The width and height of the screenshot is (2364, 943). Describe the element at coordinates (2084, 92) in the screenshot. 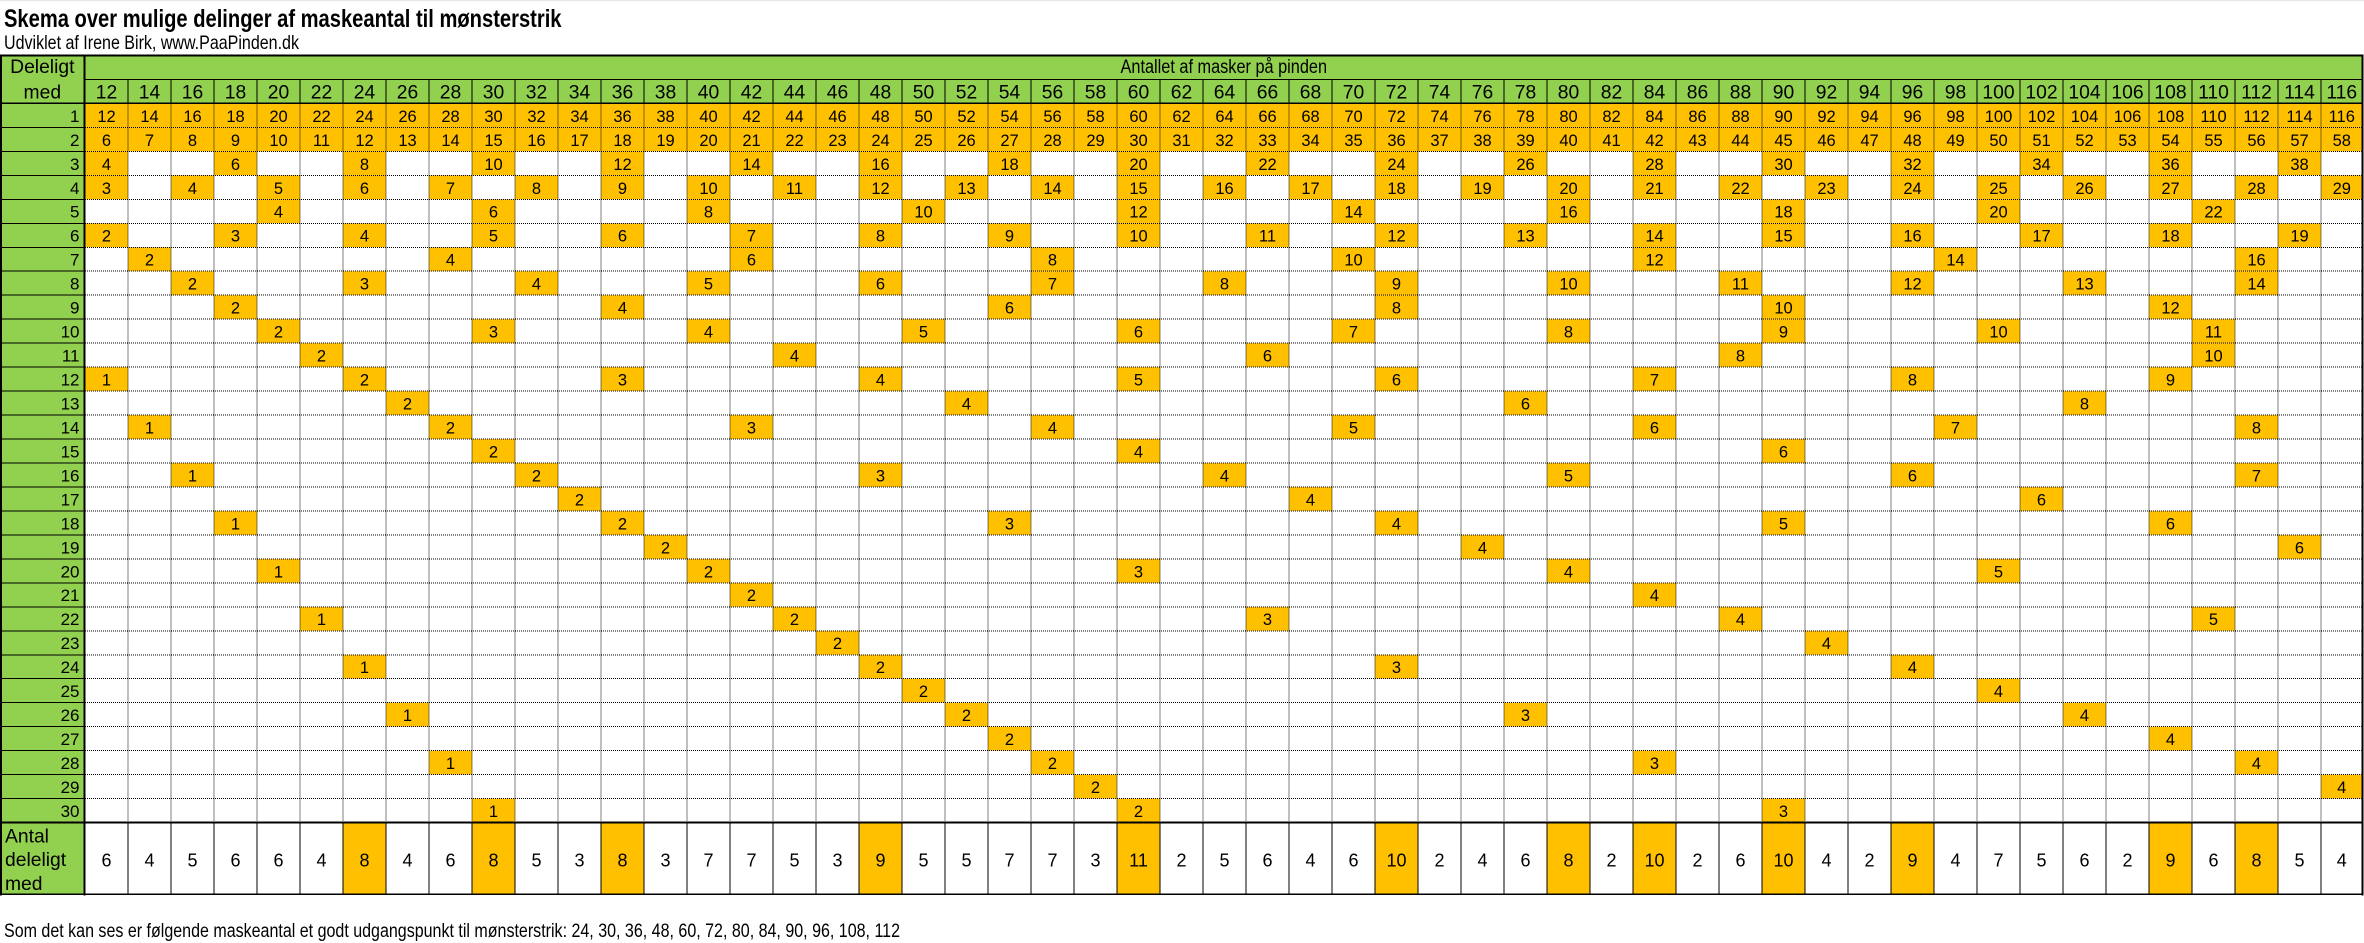

I see `svg-text: 104` at that location.